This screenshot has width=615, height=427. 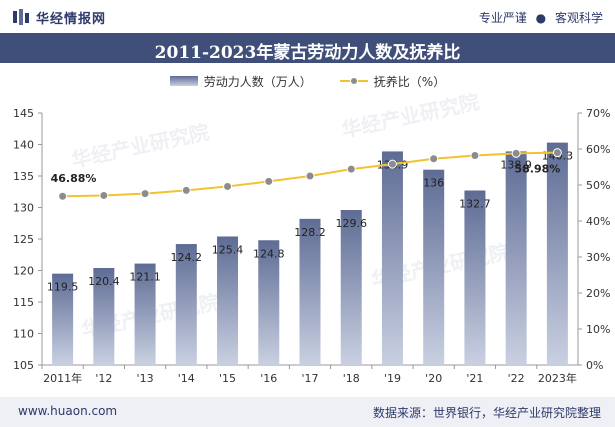 I want to click on x-tick-label: '18, so click(x=351, y=378).